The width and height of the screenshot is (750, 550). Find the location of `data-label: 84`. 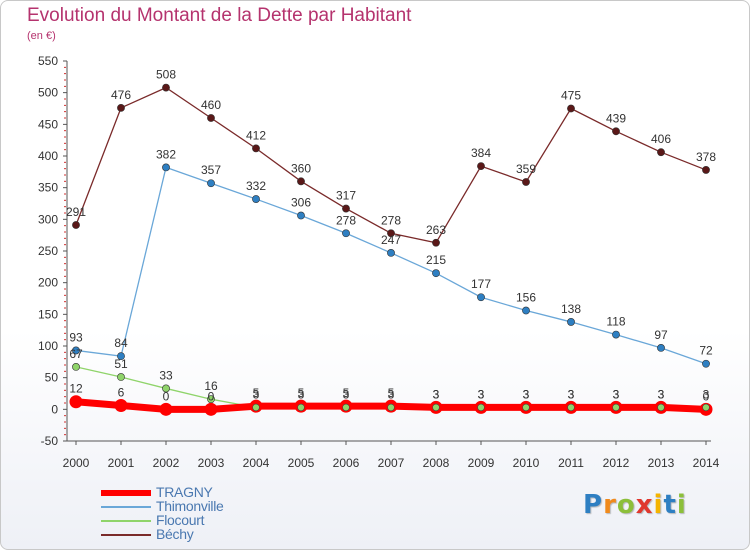

data-label: 84 is located at coordinates (121, 343).